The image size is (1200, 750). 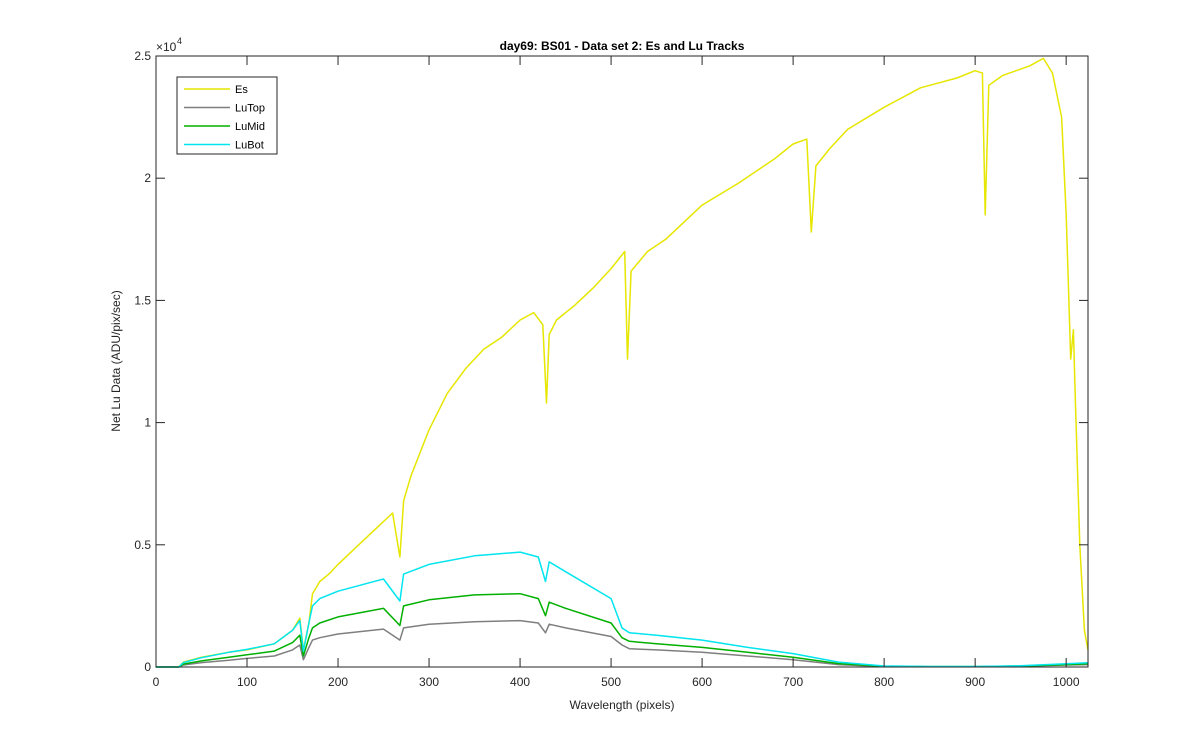 What do you see at coordinates (884, 682) in the screenshot?
I see `x-tick-label: 800` at bounding box center [884, 682].